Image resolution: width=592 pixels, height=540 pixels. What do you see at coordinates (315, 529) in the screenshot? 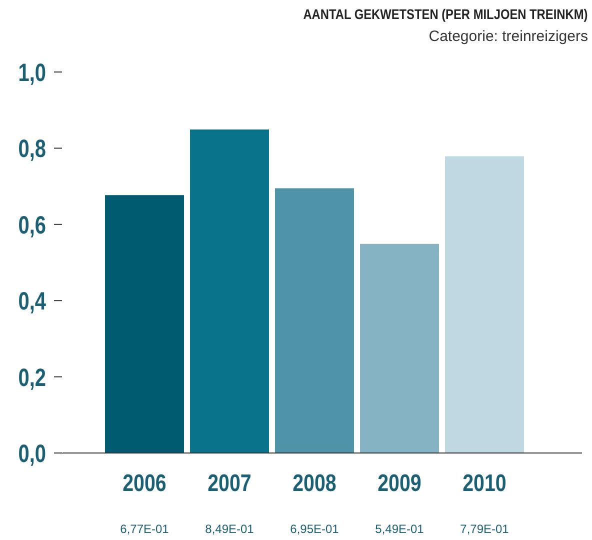
I see `text: 6,95E-01` at bounding box center [315, 529].